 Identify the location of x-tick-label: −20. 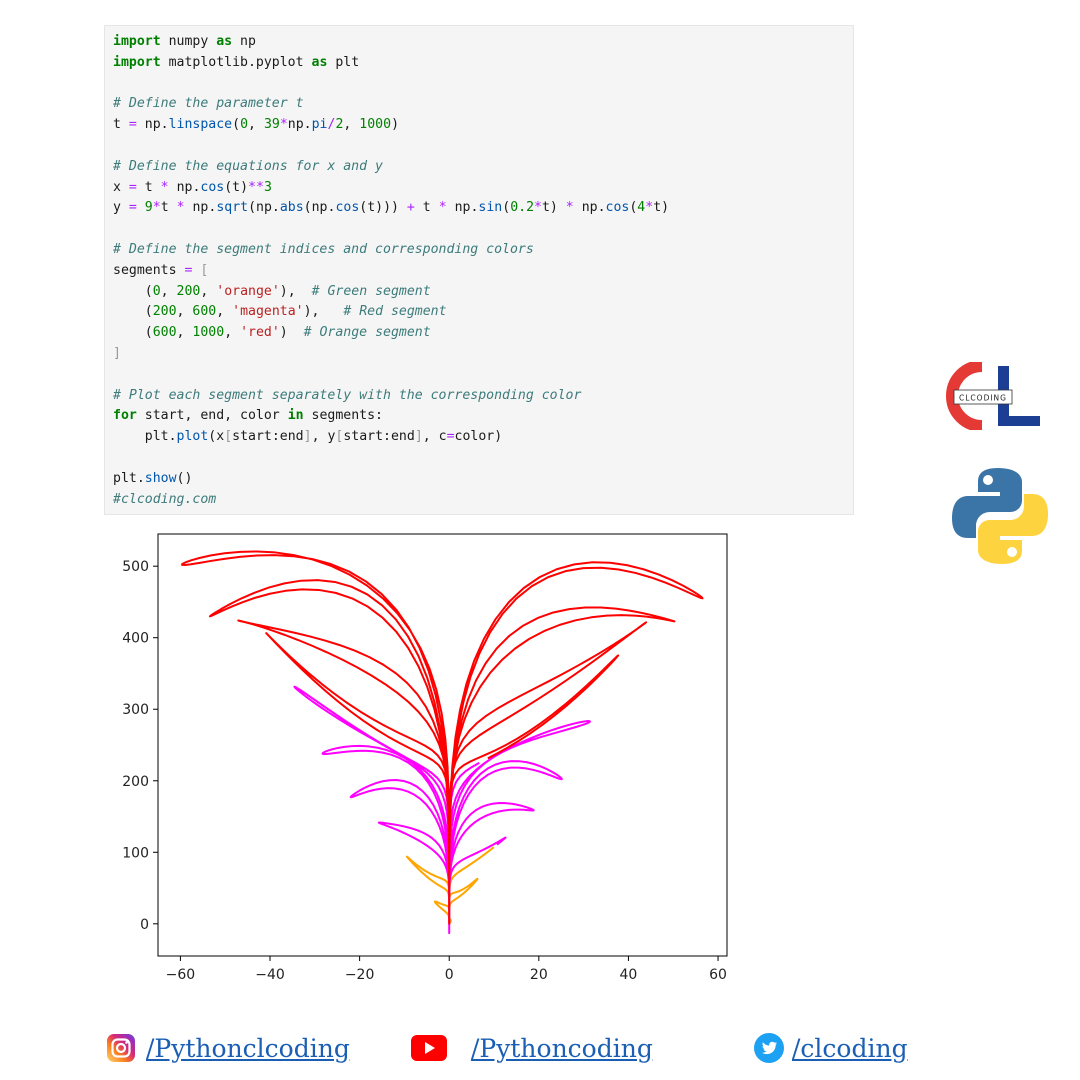
(360, 975).